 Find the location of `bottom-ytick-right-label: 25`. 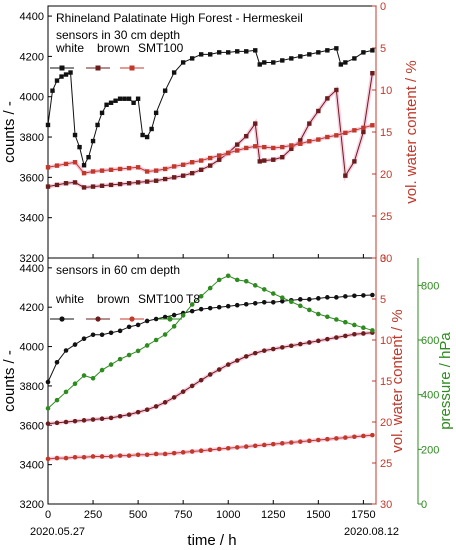

bottom-ytick-right-label: 25 is located at coordinates (386, 464).